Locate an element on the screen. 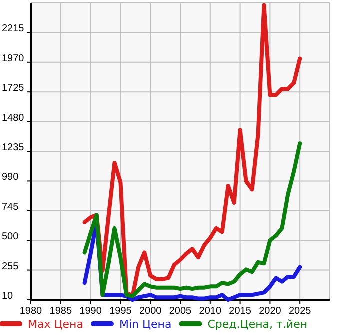 This screenshot has height=335, width=345. x-tick-label: 2005 is located at coordinates (180, 312).